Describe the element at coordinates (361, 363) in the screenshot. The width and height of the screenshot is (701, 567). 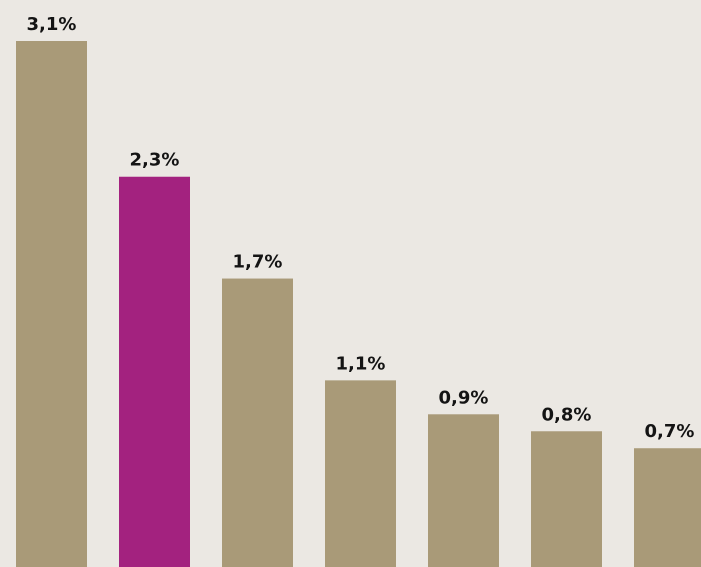
I see `value-label-4: 1,1%` at that location.